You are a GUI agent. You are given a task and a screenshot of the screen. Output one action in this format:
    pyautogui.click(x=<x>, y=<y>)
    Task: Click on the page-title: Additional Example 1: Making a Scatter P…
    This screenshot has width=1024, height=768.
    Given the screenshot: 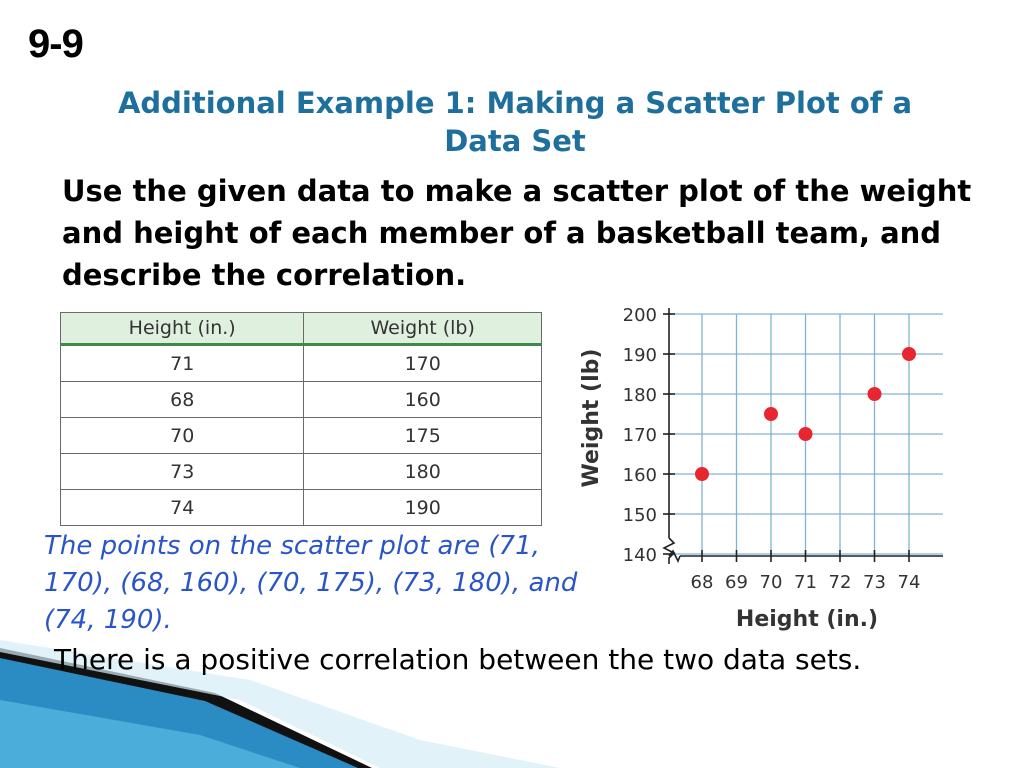 What is the action you would take?
    pyautogui.click(x=515, y=122)
    